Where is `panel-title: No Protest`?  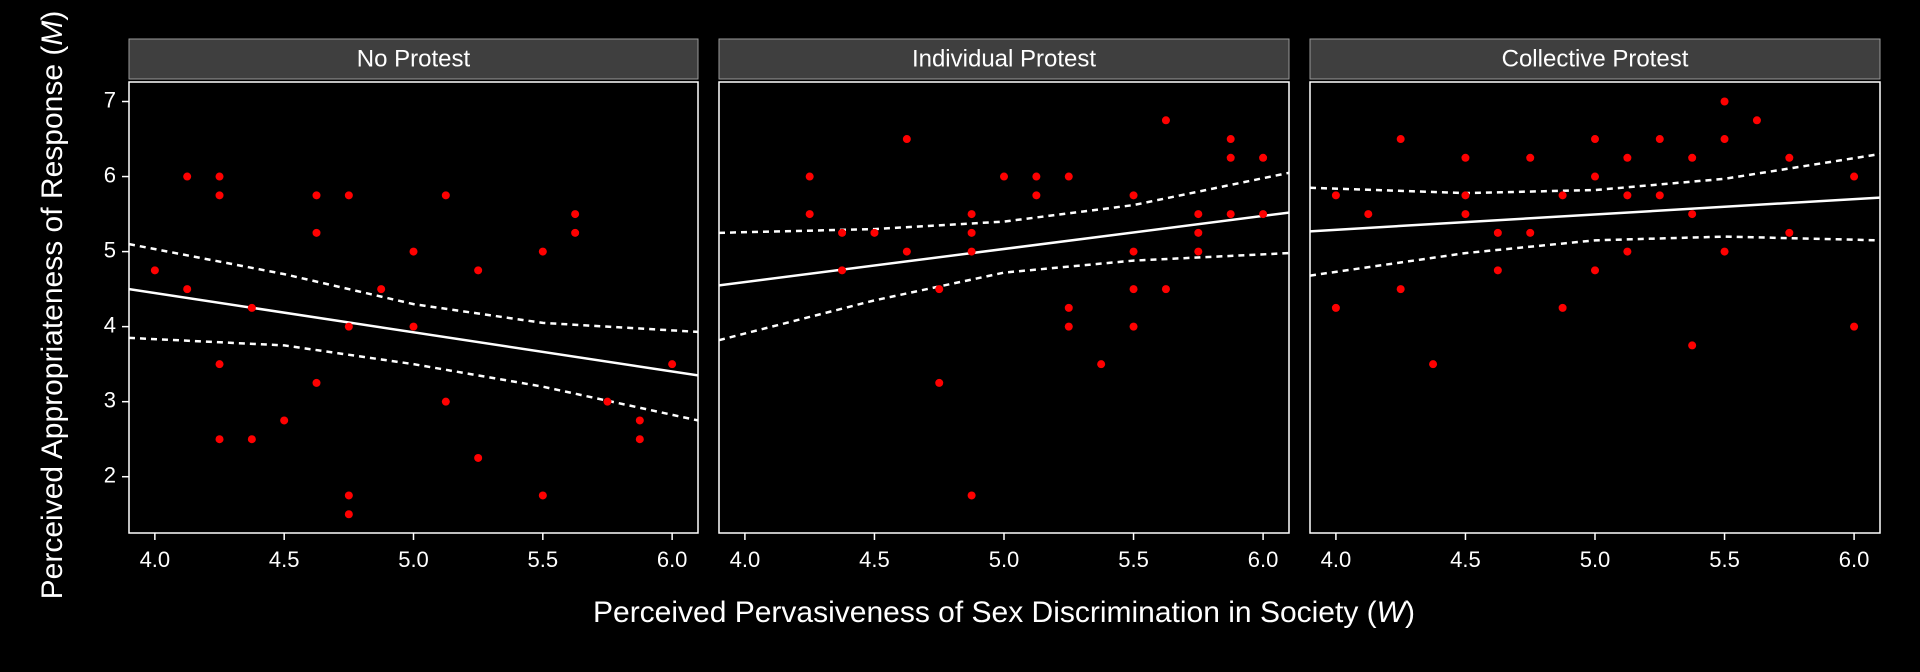 panel-title: No Protest is located at coordinates (414, 58).